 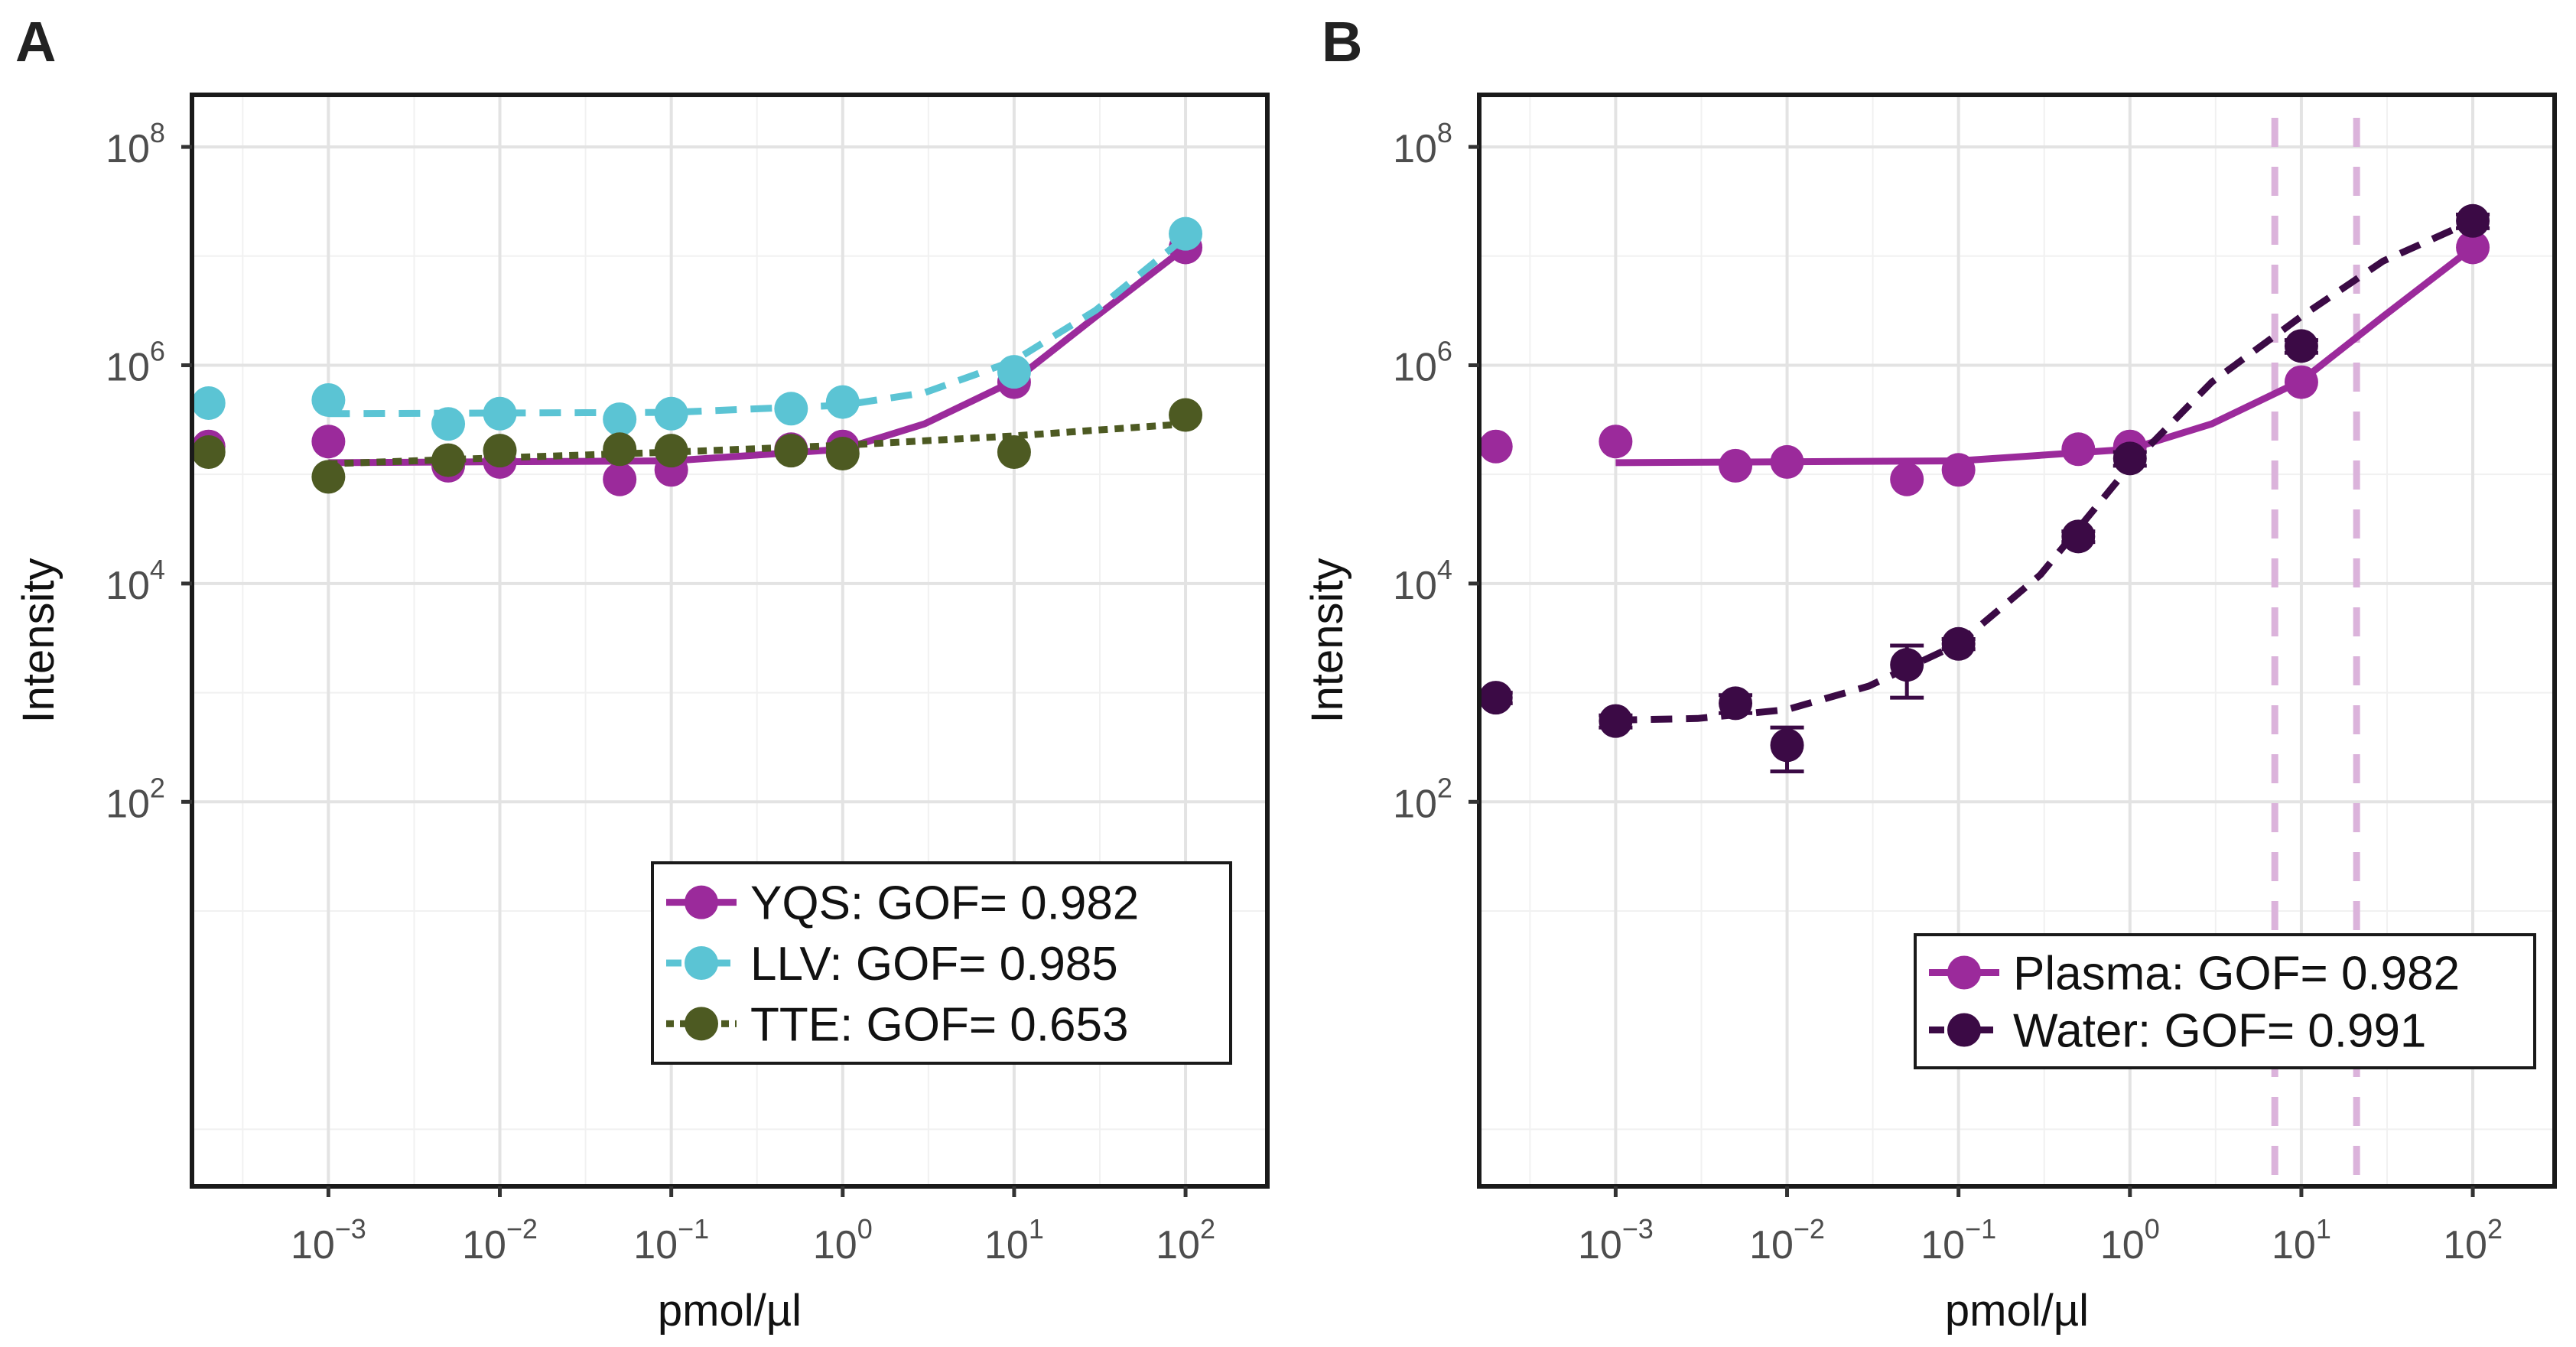 I want to click on data-point-yqs, so click(x=328, y=442).